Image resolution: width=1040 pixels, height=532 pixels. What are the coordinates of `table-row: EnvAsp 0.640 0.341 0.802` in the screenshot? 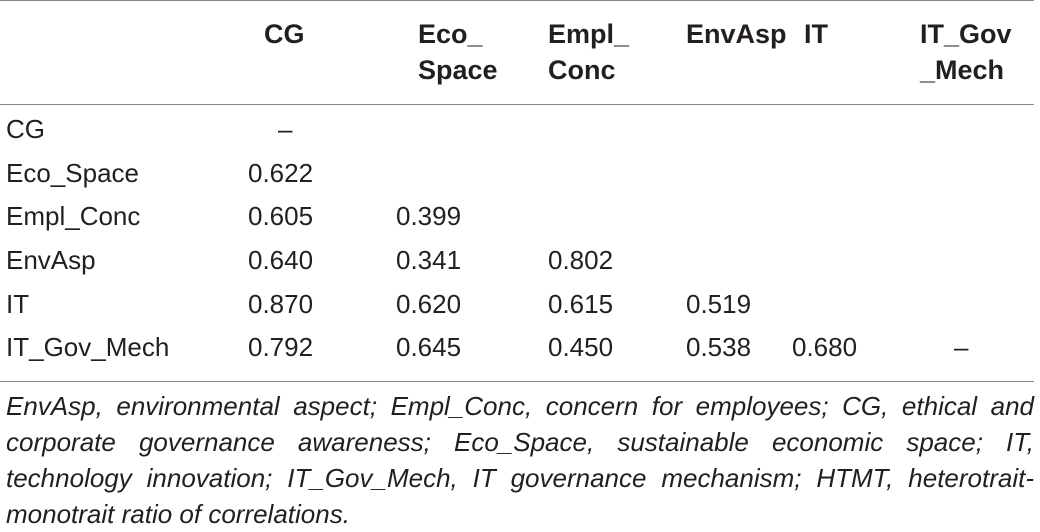 It's located at (517, 261).